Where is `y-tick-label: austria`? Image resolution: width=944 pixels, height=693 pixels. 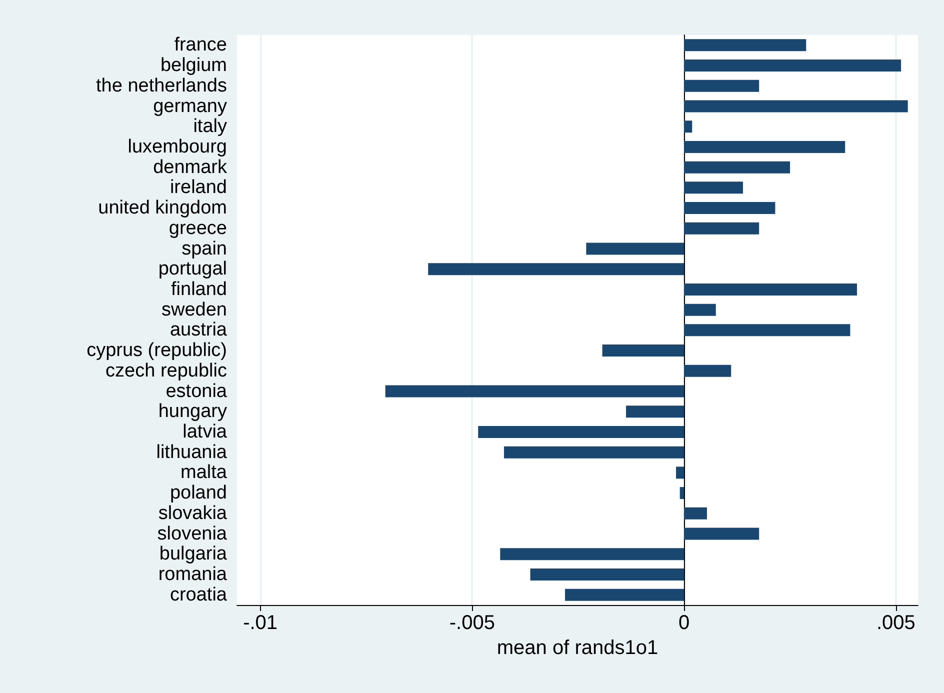
y-tick-label: austria is located at coordinates (199, 330).